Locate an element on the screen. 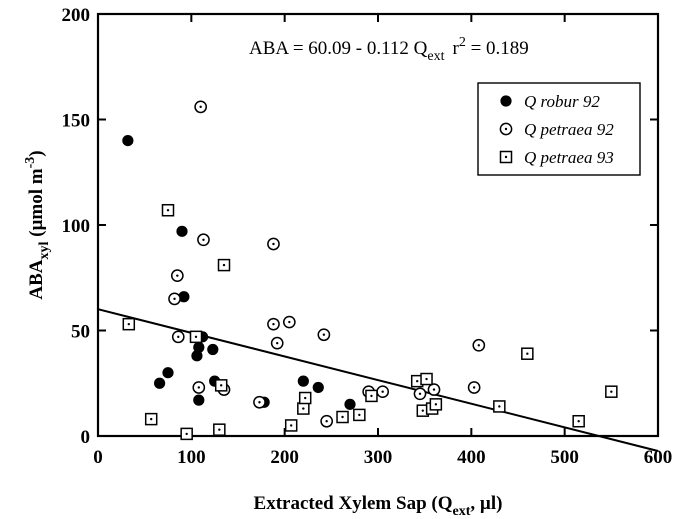  legend-label-q-robur-92: Q robur 92 is located at coordinates (562, 101).